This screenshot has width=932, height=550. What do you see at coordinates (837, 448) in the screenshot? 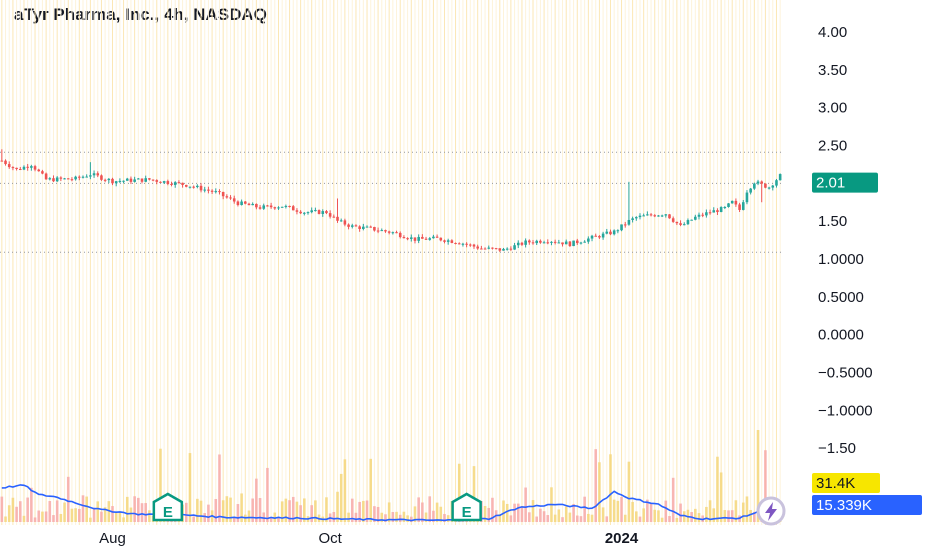
I see `y-tick-label: −1.50` at bounding box center [837, 448].